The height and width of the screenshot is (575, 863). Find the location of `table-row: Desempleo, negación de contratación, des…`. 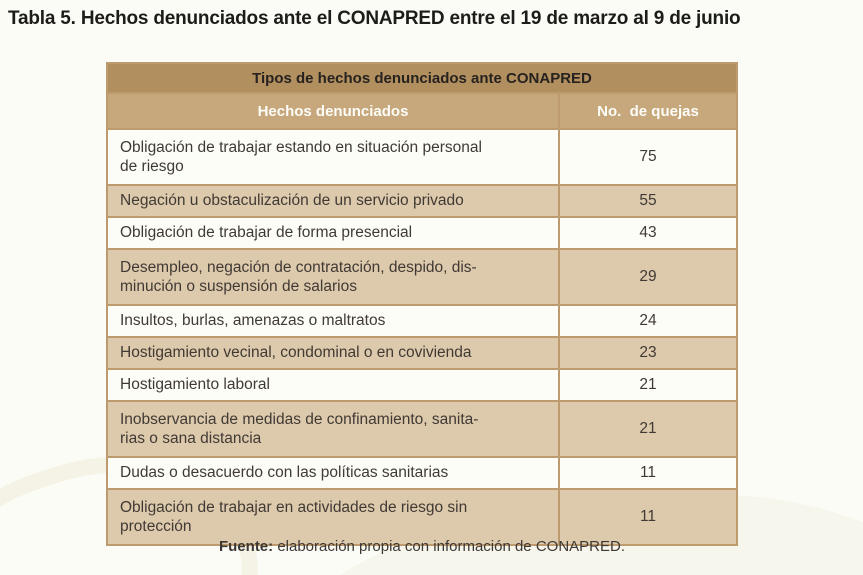

table-row: Desempleo, negación de contratación, des… is located at coordinates (422, 276).